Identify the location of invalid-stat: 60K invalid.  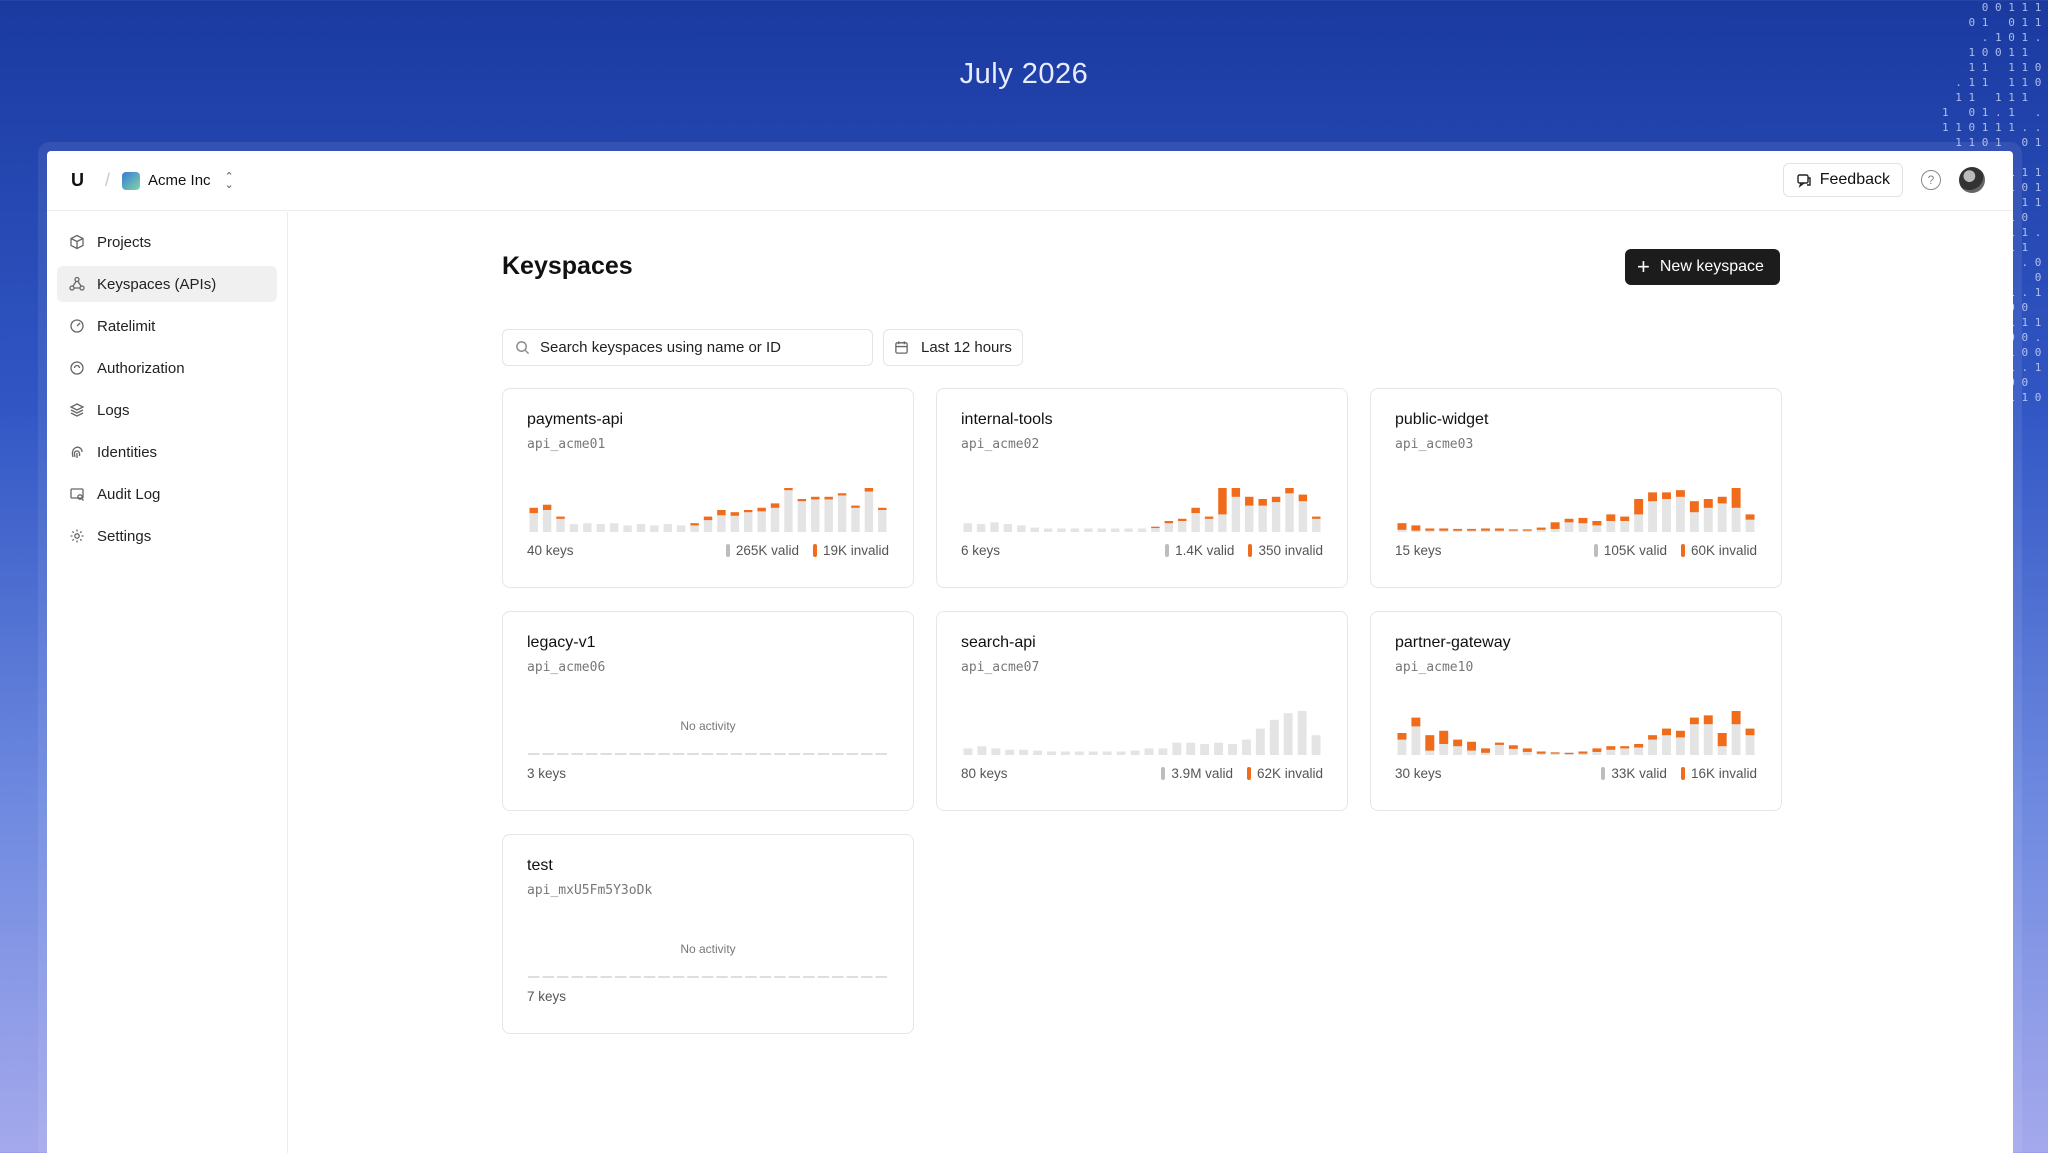
(1718, 550).